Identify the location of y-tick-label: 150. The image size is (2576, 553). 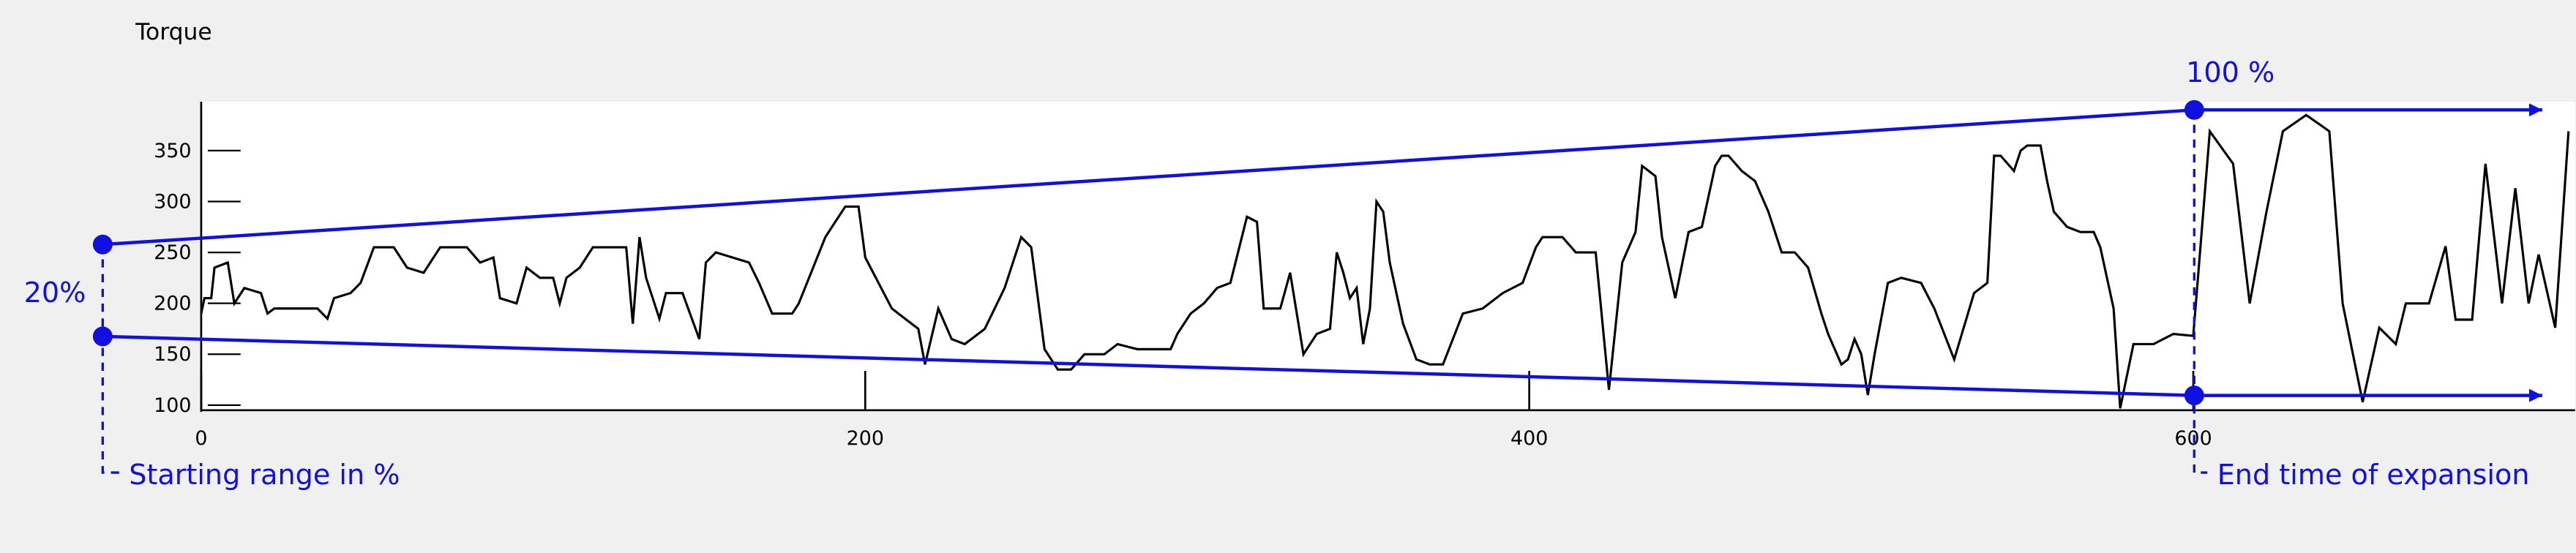
(172, 354).